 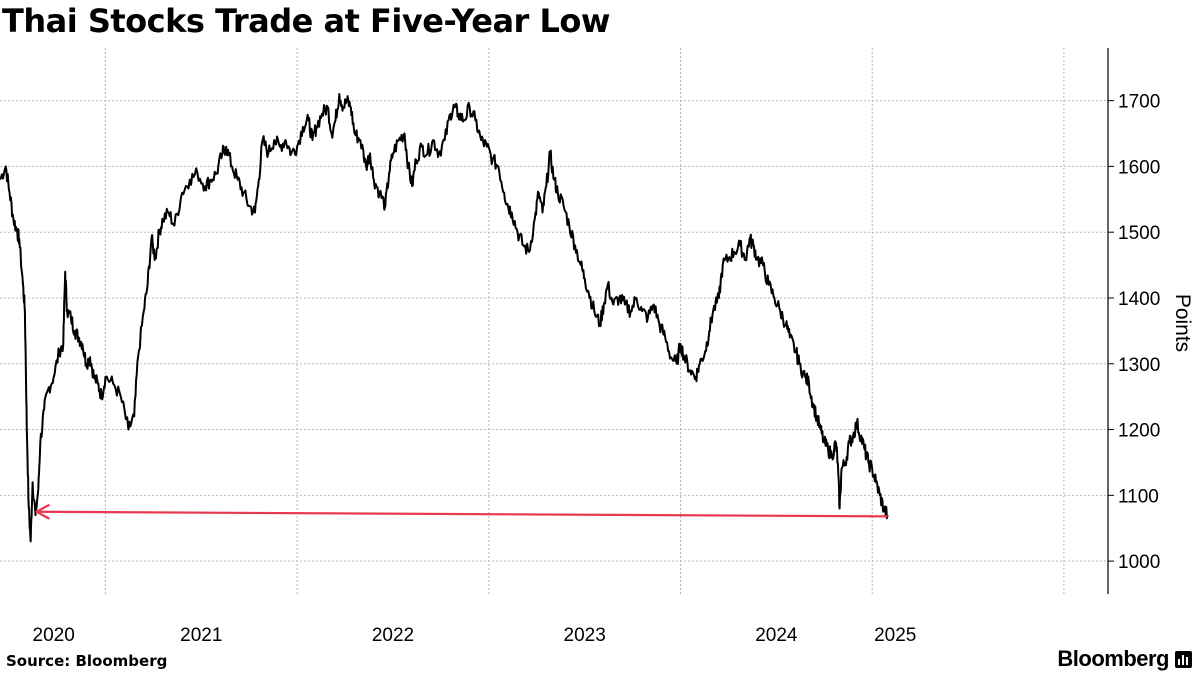 I want to click on y-tick-label: 1700, so click(x=1139, y=102).